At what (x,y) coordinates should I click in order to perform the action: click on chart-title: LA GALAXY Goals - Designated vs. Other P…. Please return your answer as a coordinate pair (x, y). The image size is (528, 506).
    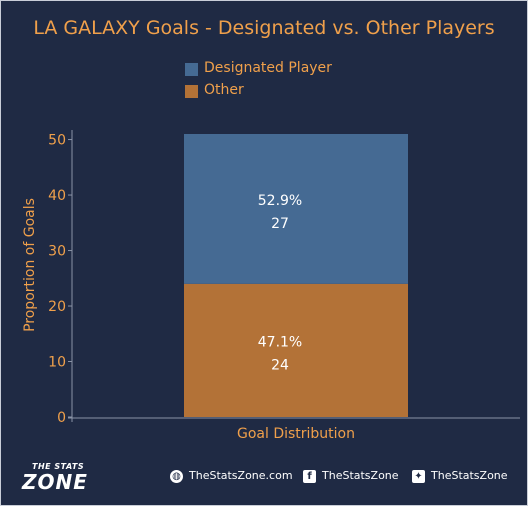
    Looking at the image, I should click on (264, 28).